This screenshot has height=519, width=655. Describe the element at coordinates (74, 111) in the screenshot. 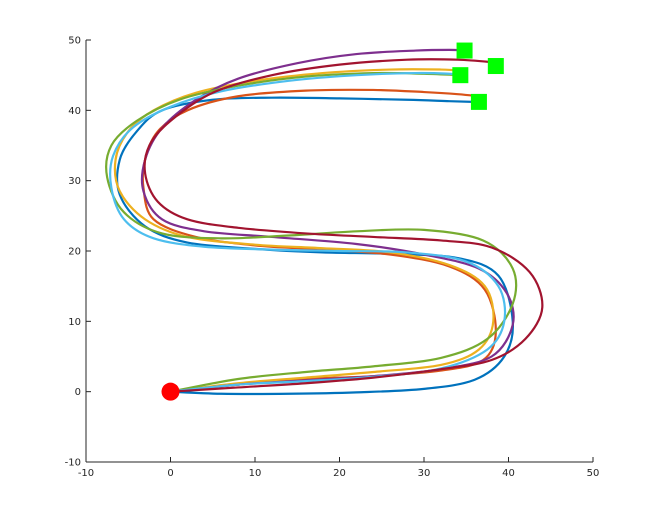

I see `y-tick-label: 40` at that location.